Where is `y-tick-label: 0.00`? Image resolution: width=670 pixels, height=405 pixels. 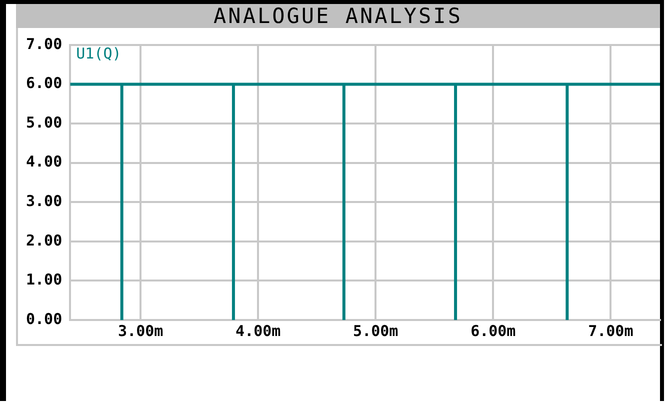
y-tick-label: 0.00 is located at coordinates (44, 319).